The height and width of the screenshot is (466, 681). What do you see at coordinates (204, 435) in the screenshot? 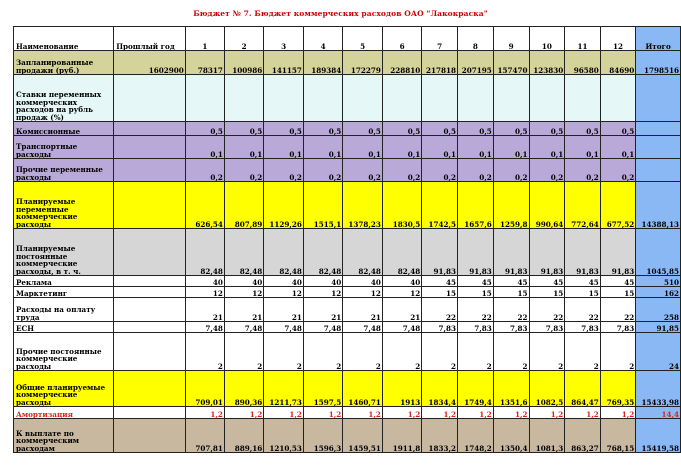
I see `month-cell: 707,81` at bounding box center [204, 435].